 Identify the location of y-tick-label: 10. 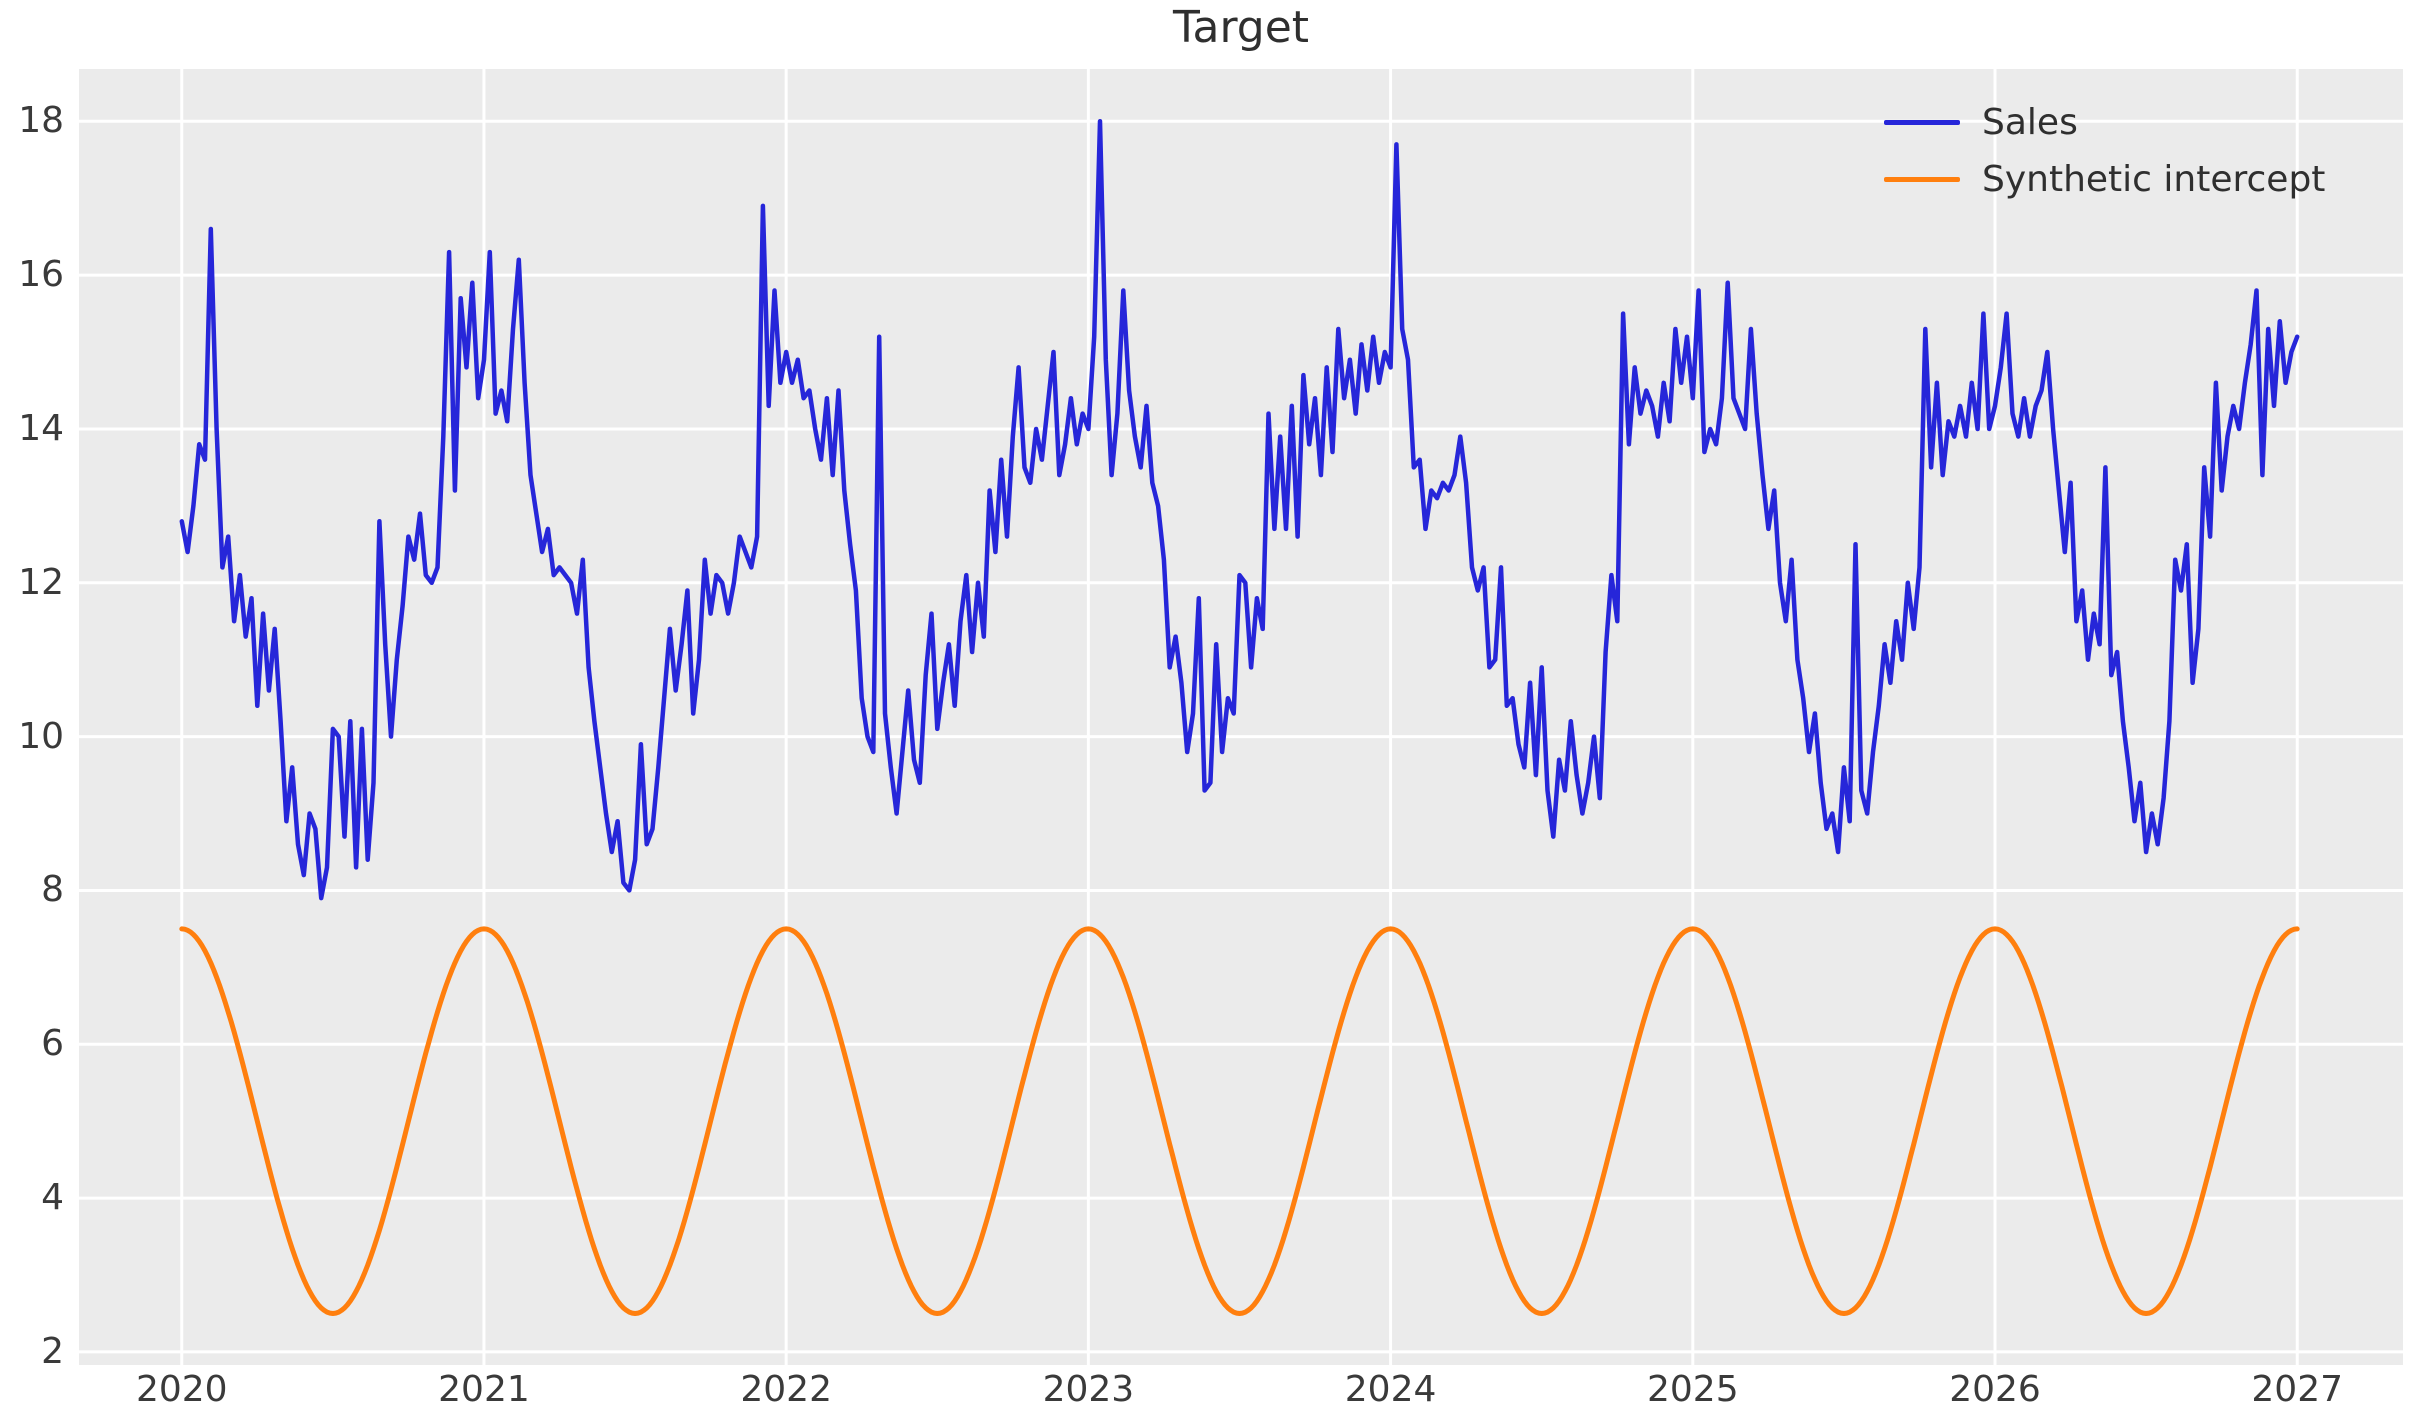
(41, 736).